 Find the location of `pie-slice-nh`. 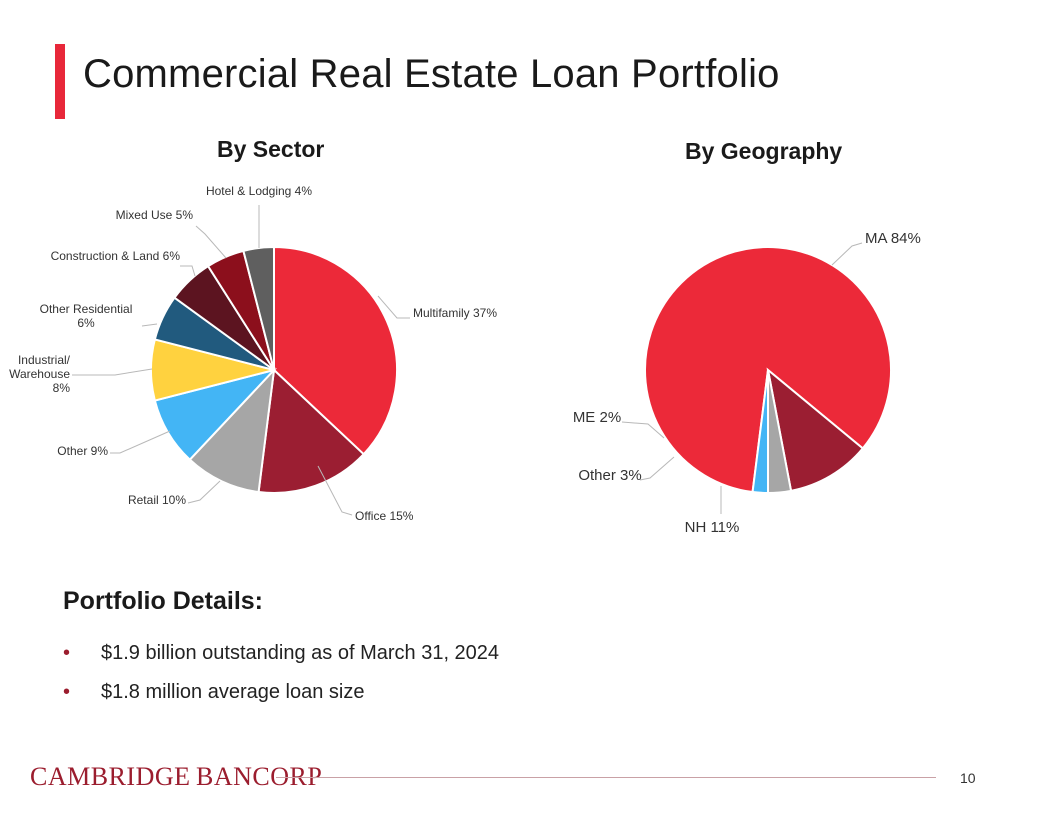

pie-slice-nh is located at coordinates (815, 429).